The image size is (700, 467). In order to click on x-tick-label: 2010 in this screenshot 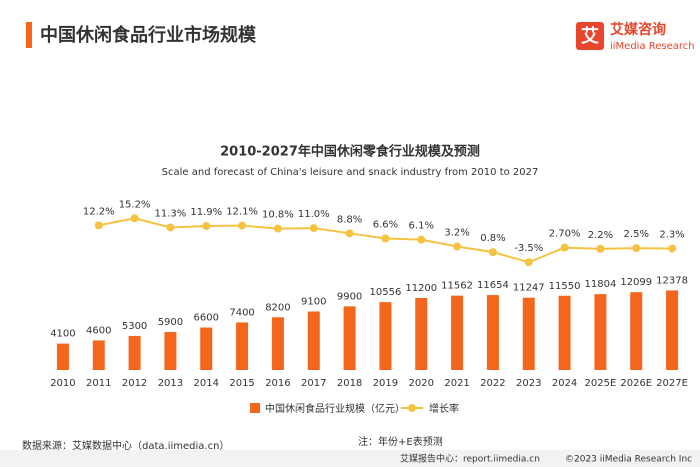, I will do `click(62, 383)`.